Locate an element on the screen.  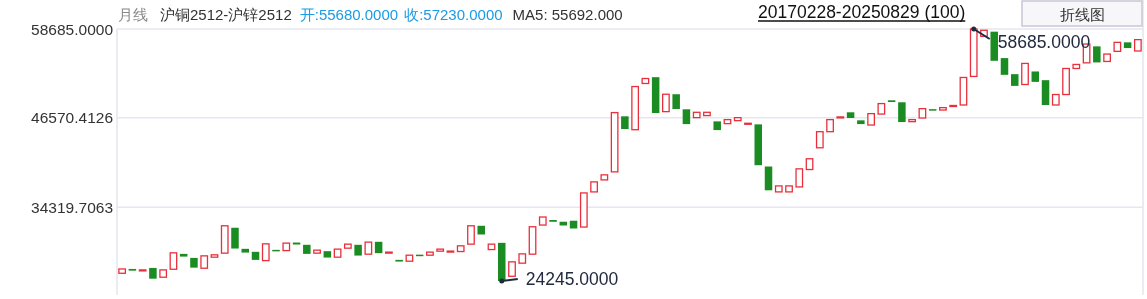
text: 20170228-20250829 (100) is located at coordinates (862, 12).